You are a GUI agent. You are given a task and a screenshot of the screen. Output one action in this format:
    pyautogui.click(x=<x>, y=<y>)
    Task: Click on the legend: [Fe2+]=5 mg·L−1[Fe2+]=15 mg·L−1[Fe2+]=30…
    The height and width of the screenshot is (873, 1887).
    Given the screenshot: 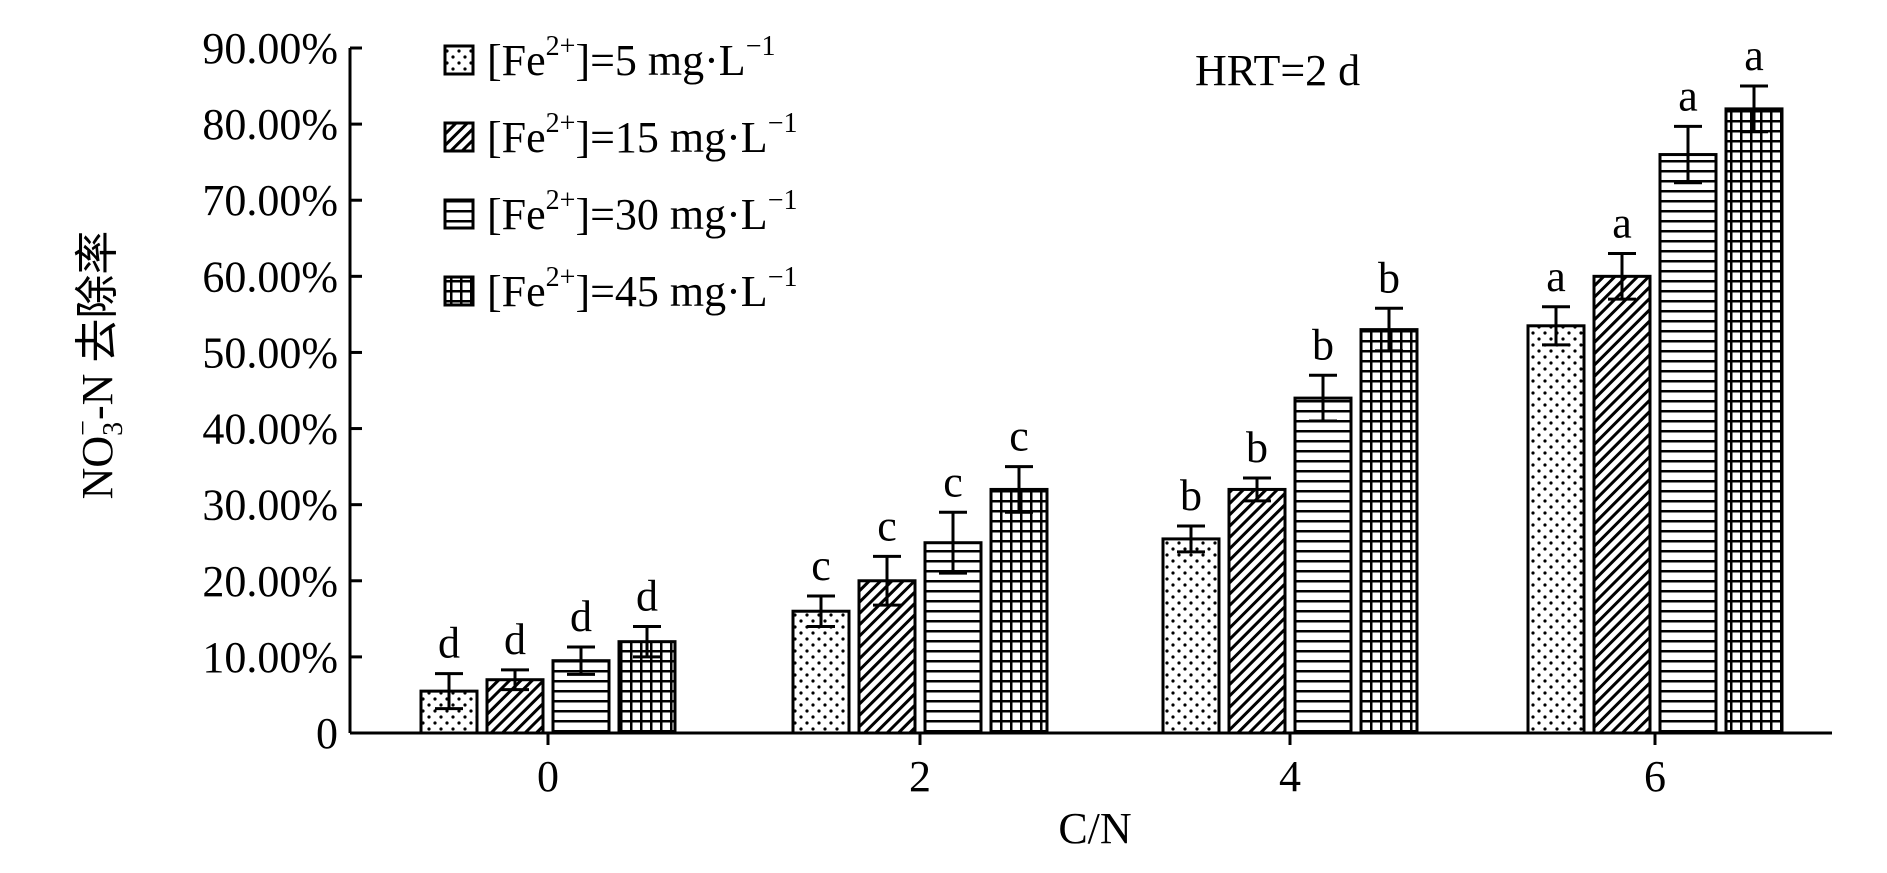 What is the action you would take?
    pyautogui.click(x=620, y=173)
    